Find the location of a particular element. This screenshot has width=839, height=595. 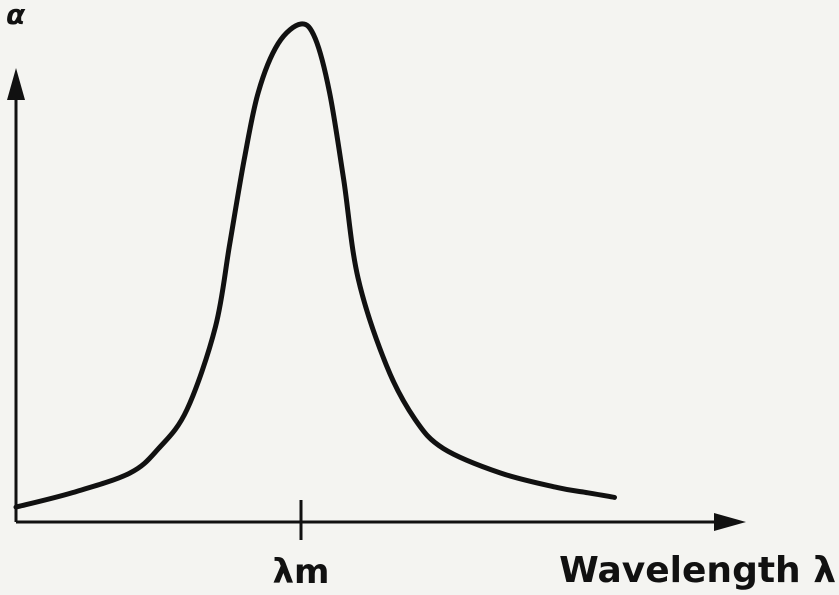

y-axis-arrow is located at coordinates (16, 84).